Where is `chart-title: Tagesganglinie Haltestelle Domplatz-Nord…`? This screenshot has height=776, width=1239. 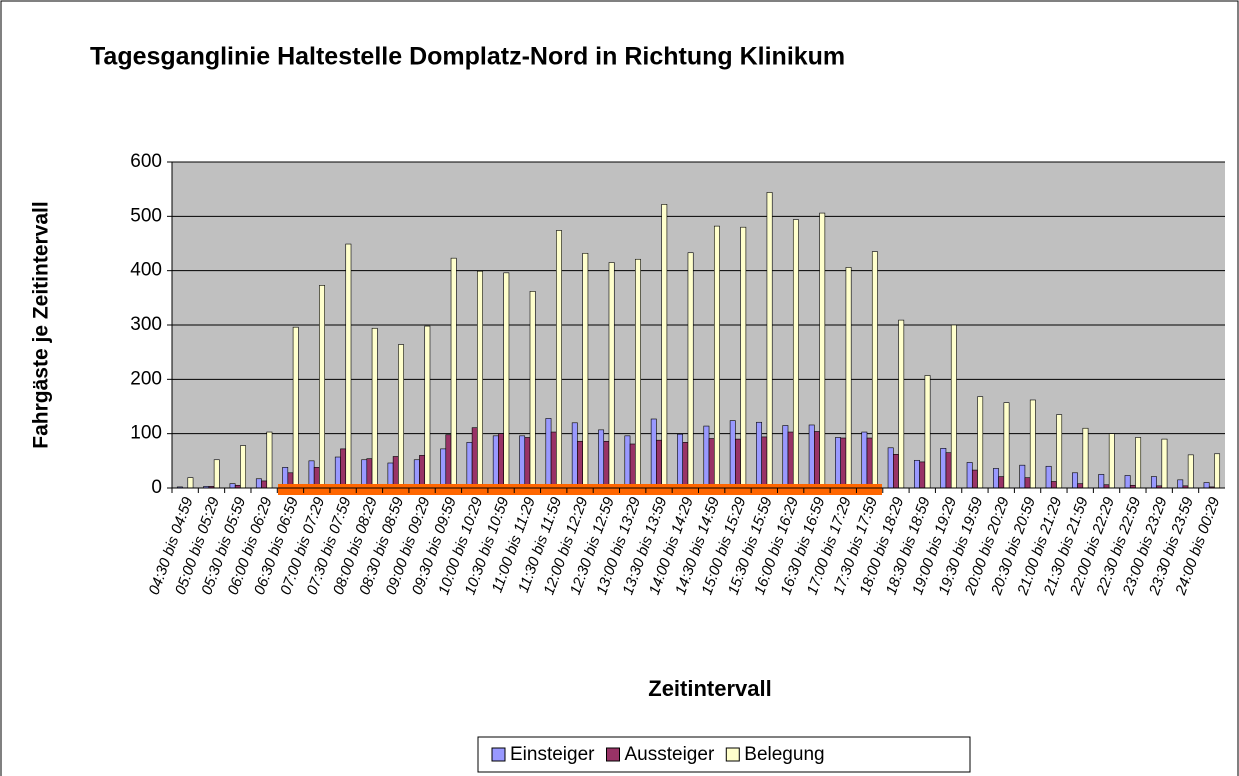 chart-title: Tagesganglinie Haltestelle Domplatz-Nord… is located at coordinates (467, 57).